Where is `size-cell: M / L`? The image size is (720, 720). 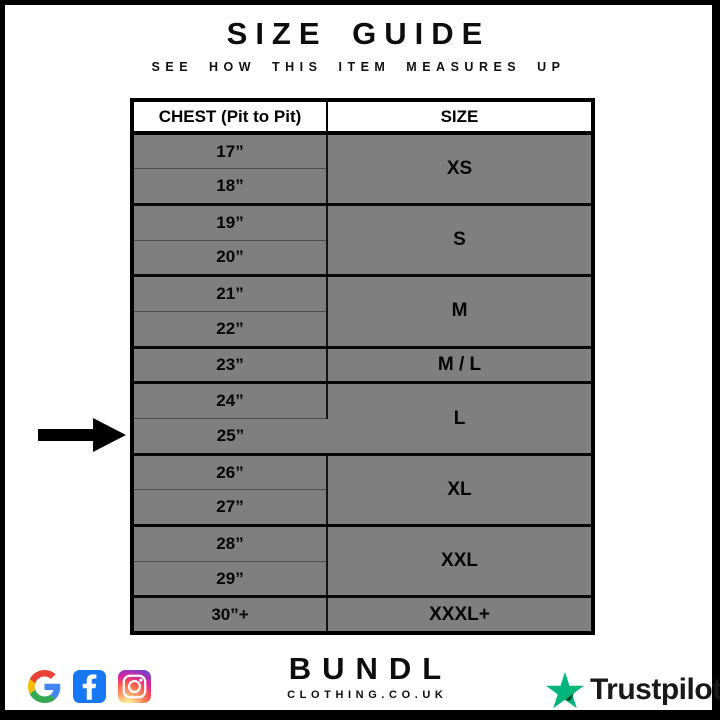
size-cell: M / L is located at coordinates (460, 366).